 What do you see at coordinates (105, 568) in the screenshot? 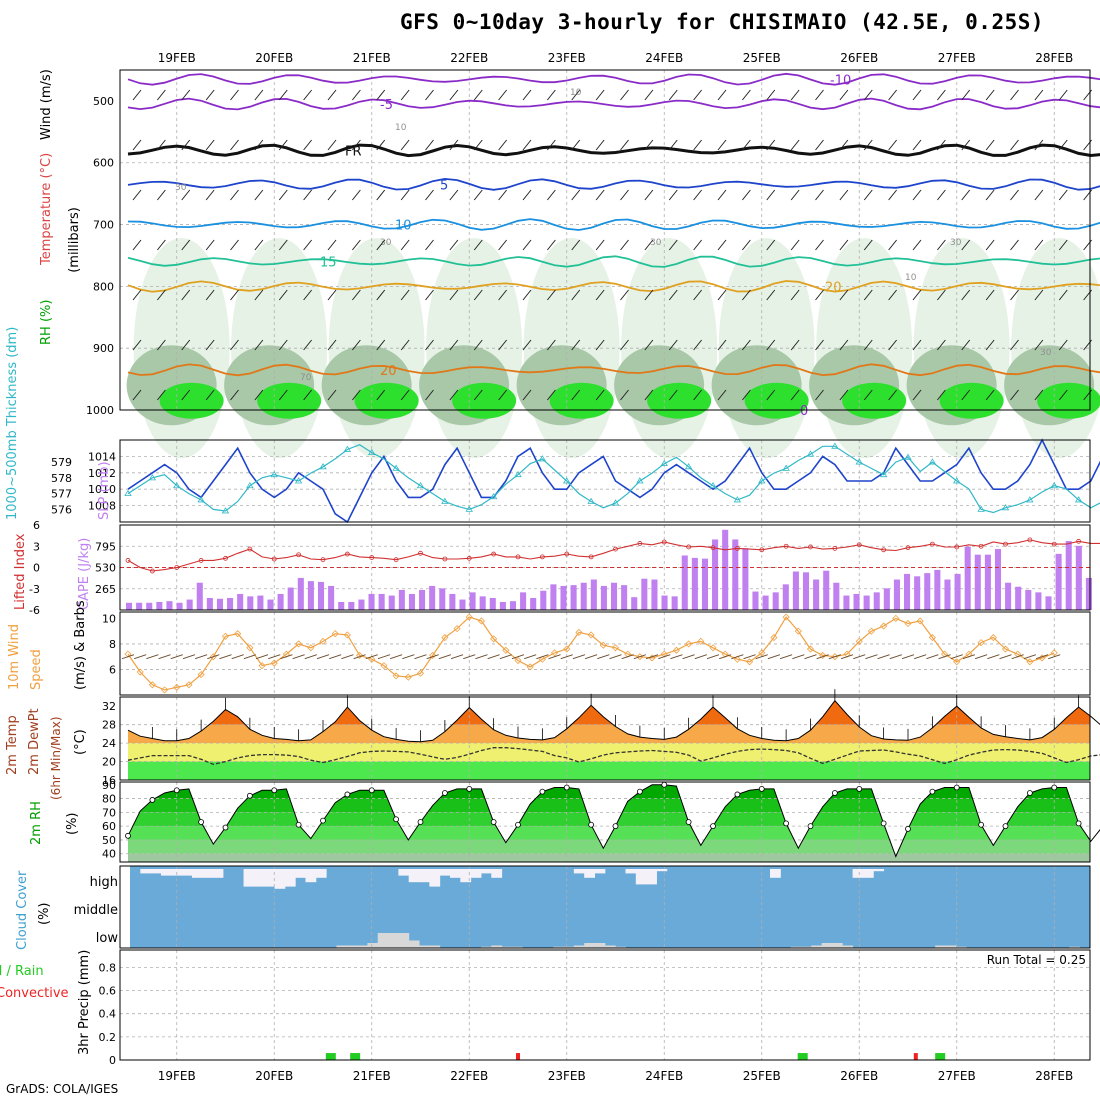
I see `cape-tick: 530` at bounding box center [105, 568].